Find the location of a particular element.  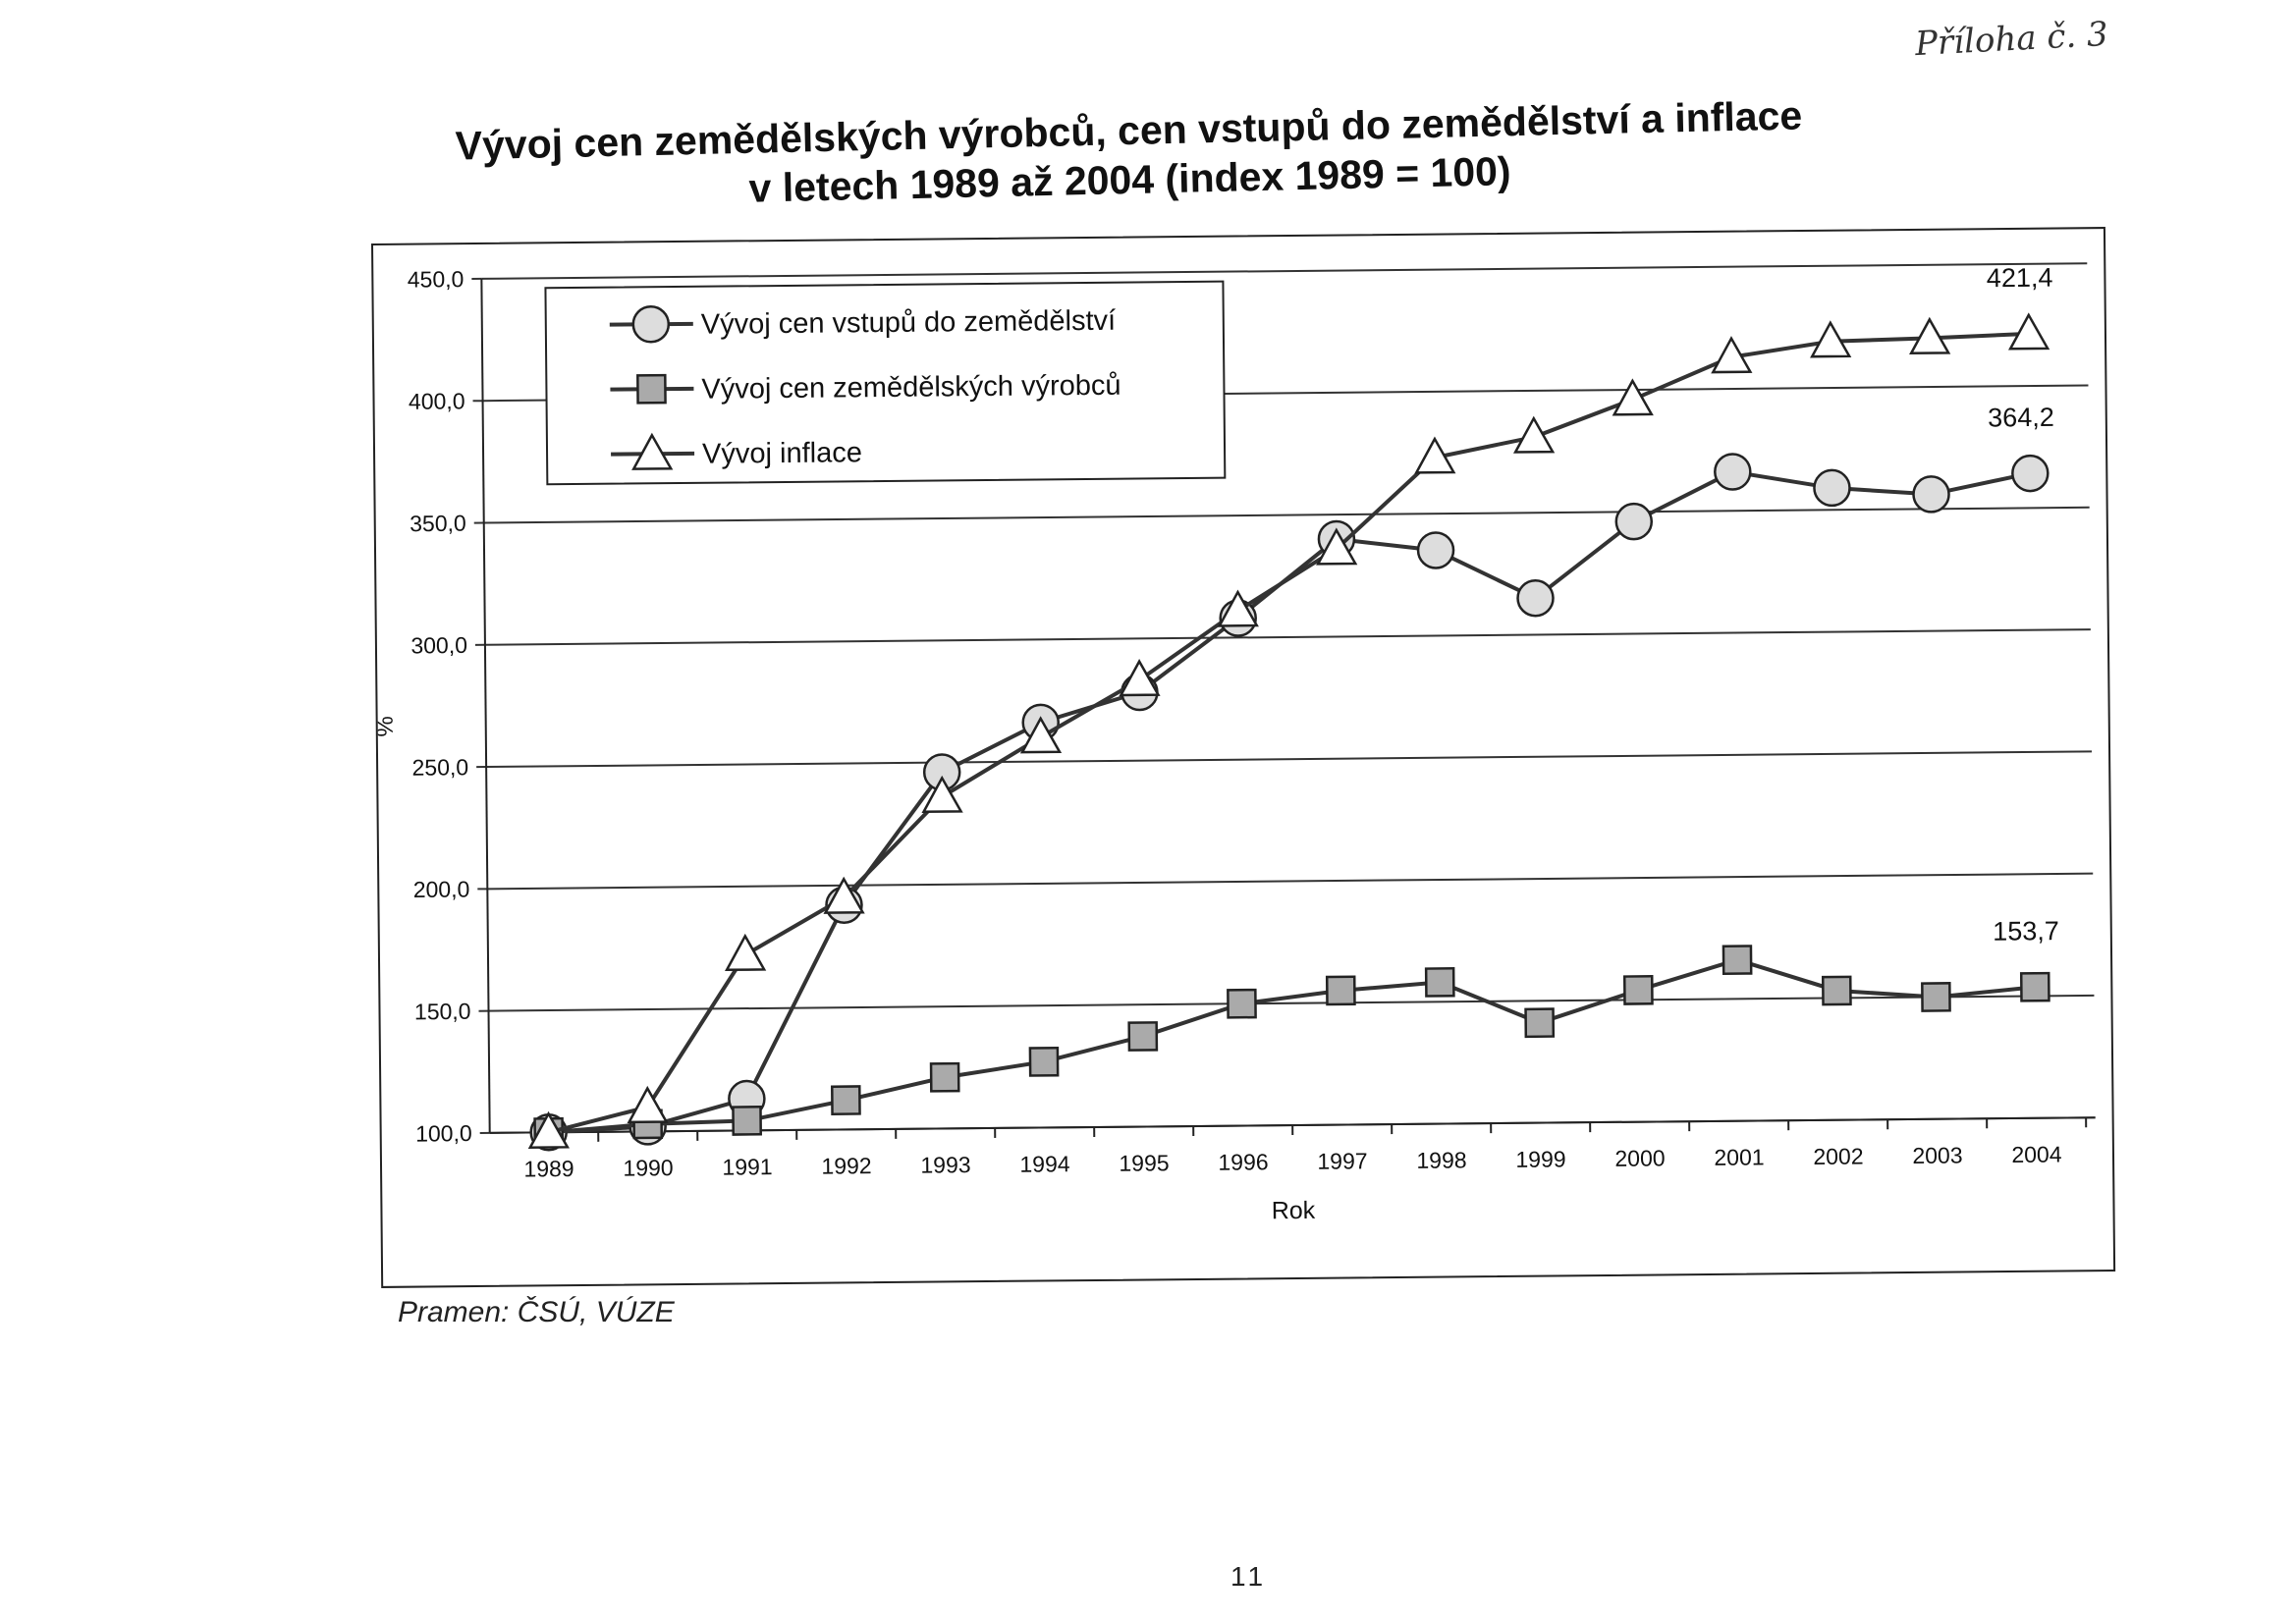

x-tick-label: 1989 is located at coordinates (548, 1168).